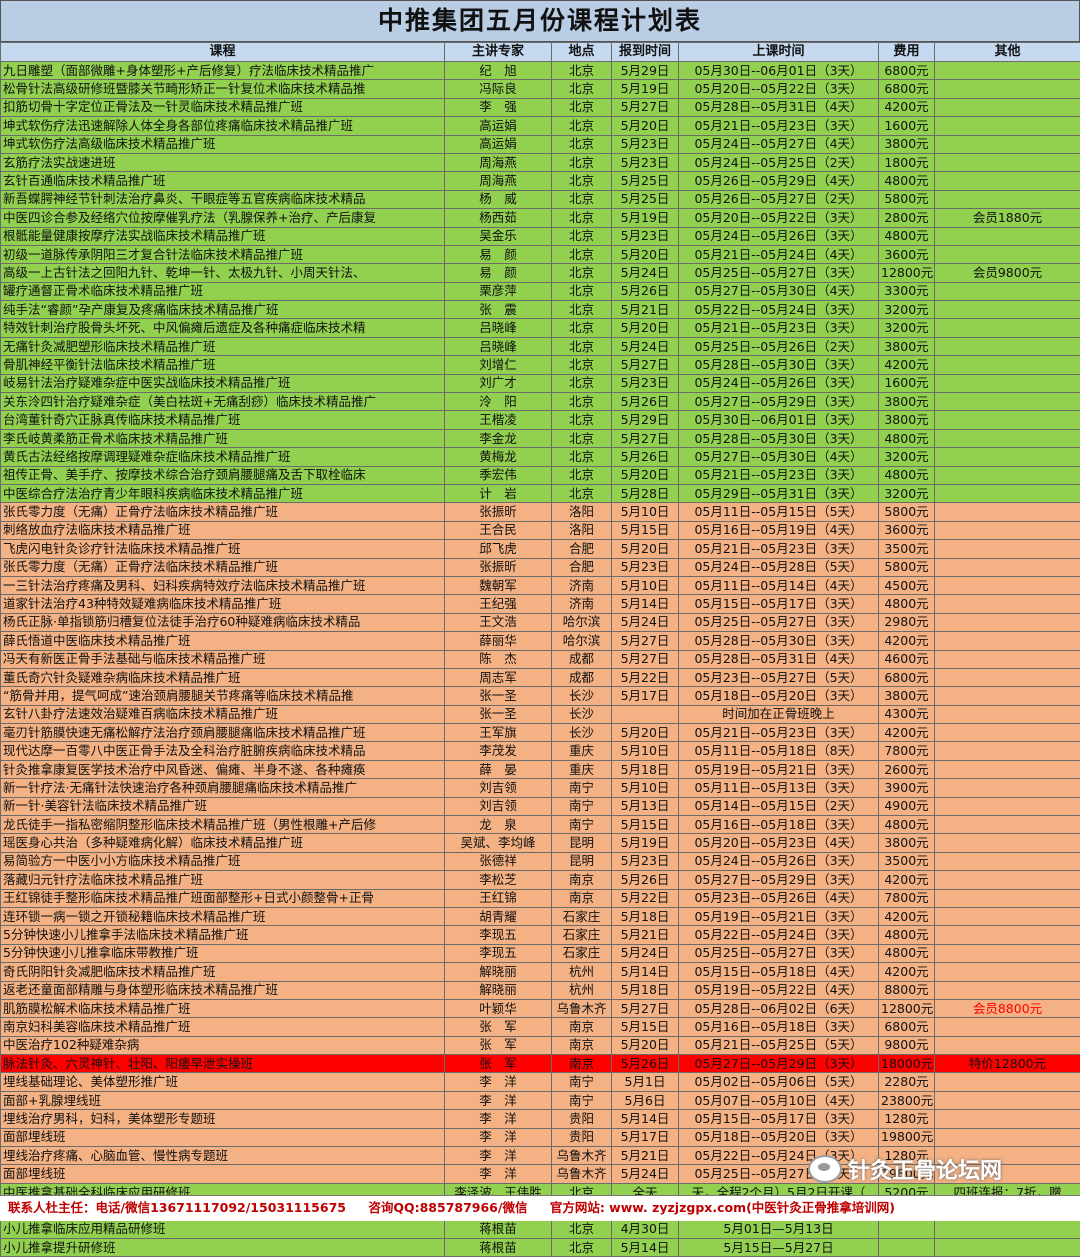 Image resolution: width=1080 pixels, height=1257 pixels. What do you see at coordinates (907, 383) in the screenshot?
I see `cell-fee: 1600元` at bounding box center [907, 383].